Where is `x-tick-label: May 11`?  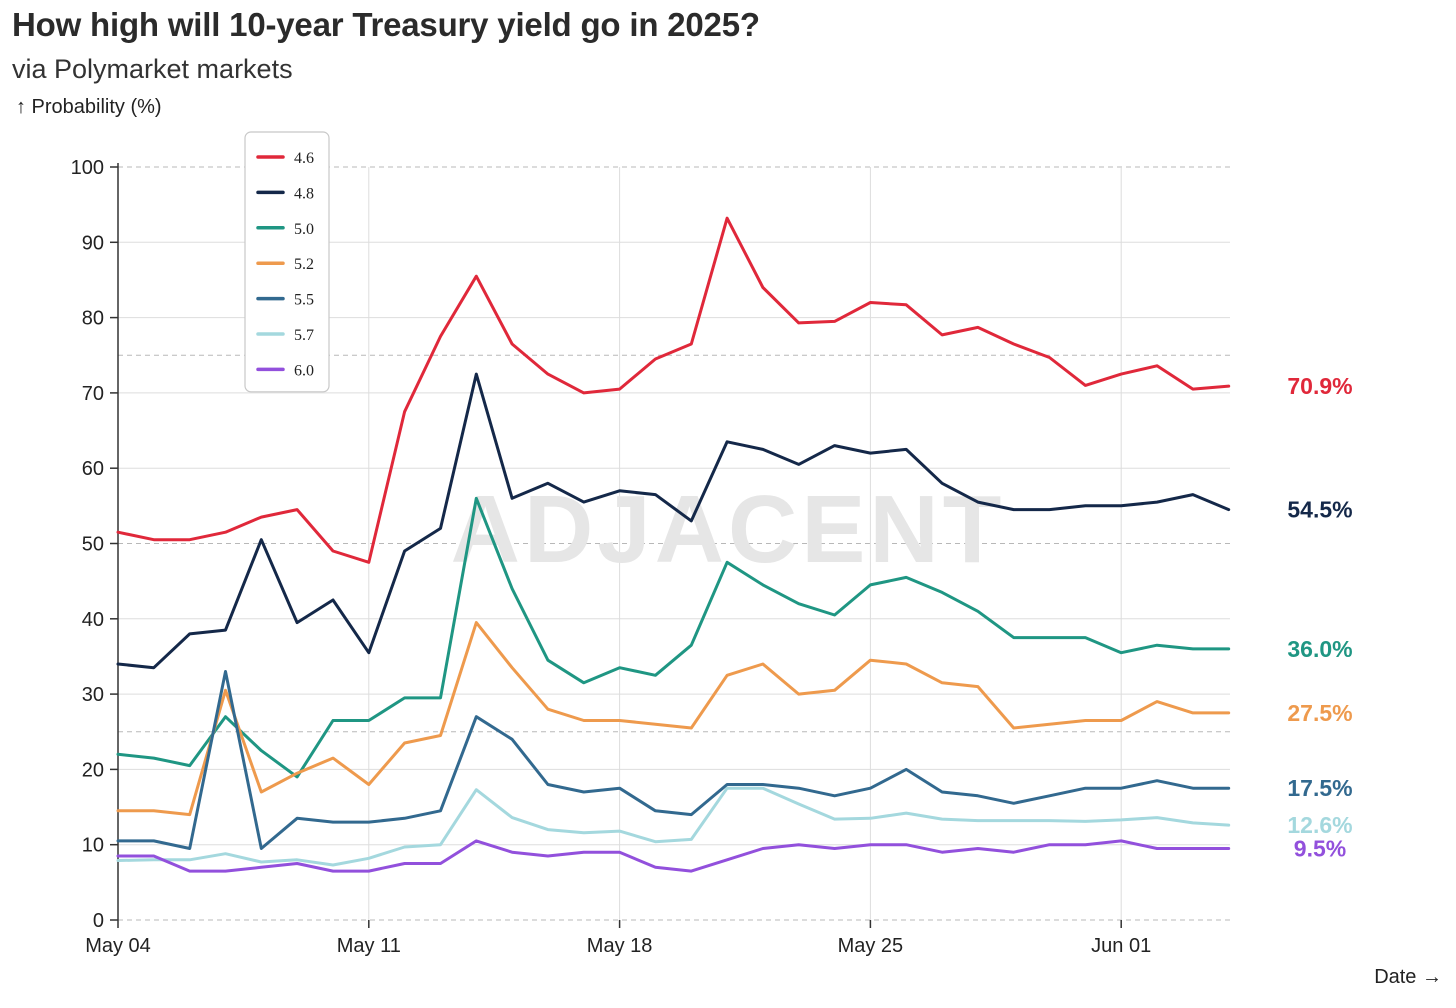 x-tick-label: May 11 is located at coordinates (369, 946).